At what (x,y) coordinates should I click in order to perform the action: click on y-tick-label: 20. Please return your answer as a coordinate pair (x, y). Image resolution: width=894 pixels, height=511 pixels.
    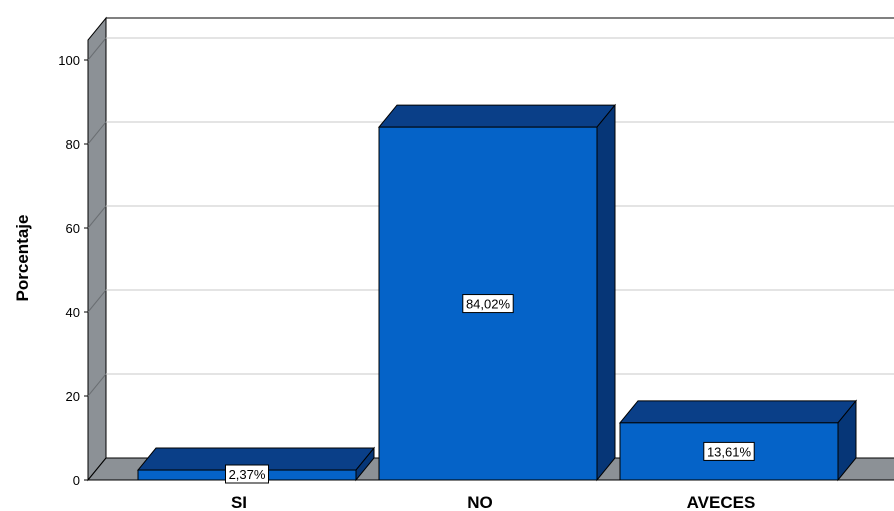
    Looking at the image, I should click on (73, 396).